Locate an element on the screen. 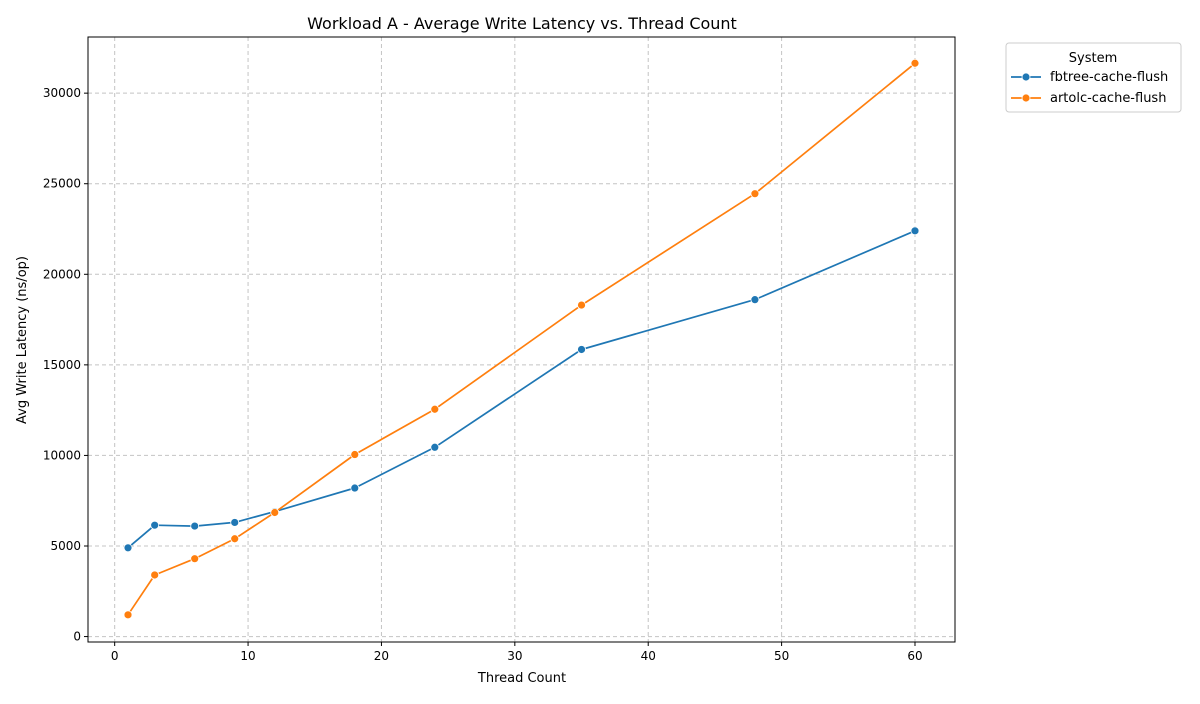 Image resolution: width=1200 pixels, height=704 pixels. y-tick-label: 5000 is located at coordinates (65, 546).